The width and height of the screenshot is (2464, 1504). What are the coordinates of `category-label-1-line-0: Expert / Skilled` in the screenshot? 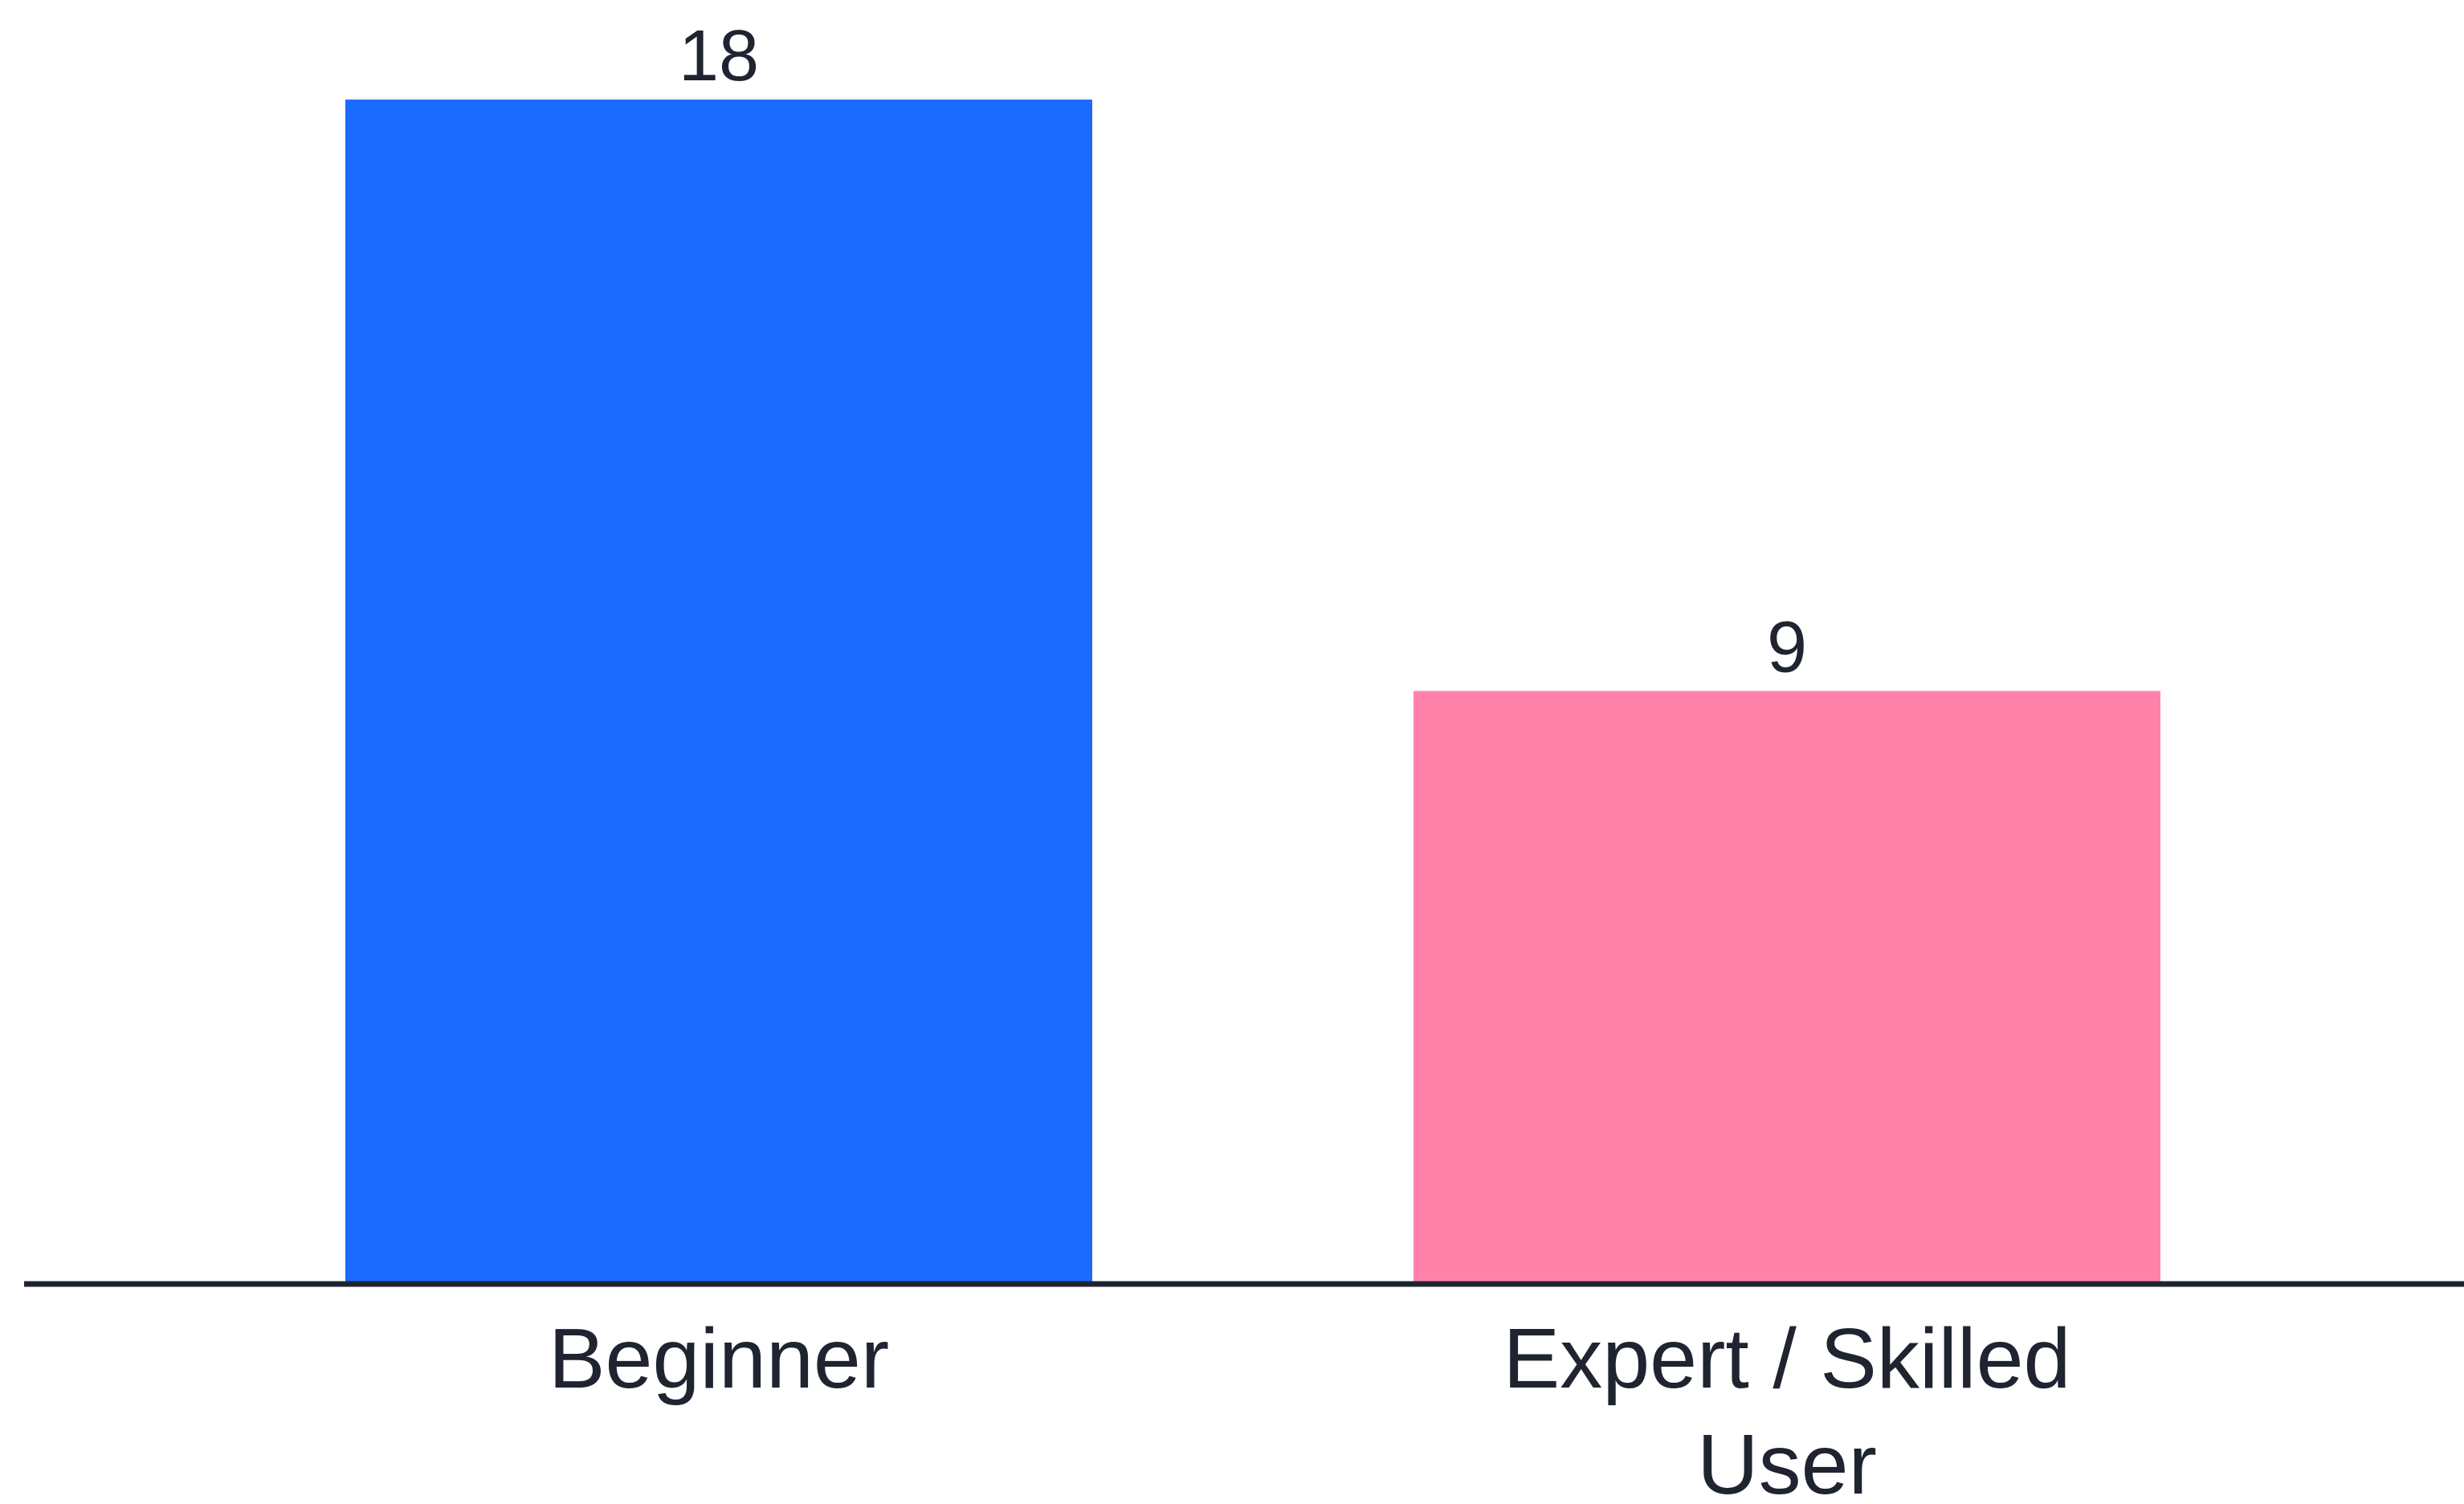 It's located at (1787, 1358).